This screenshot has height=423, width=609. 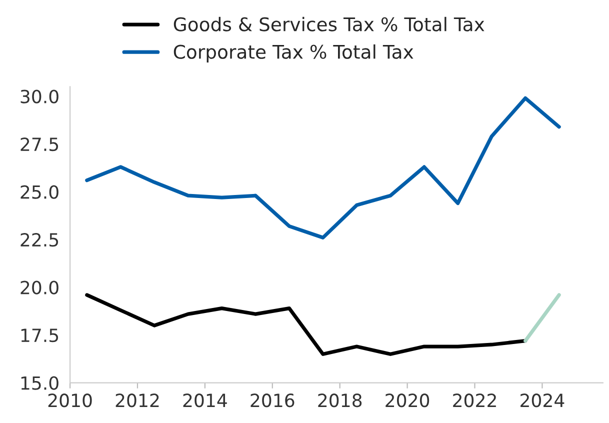 What do you see at coordinates (272, 401) in the screenshot?
I see `x-tick-label: 2016` at bounding box center [272, 401].